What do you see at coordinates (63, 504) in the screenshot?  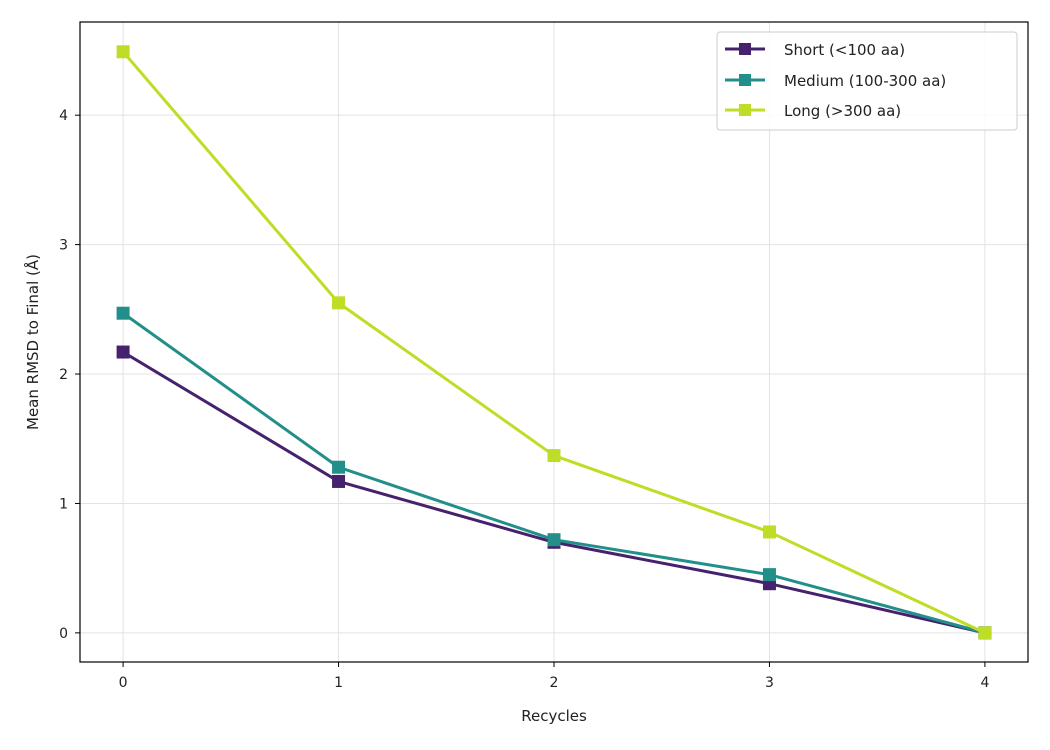 I see `y-tick-label: 1` at bounding box center [63, 504].